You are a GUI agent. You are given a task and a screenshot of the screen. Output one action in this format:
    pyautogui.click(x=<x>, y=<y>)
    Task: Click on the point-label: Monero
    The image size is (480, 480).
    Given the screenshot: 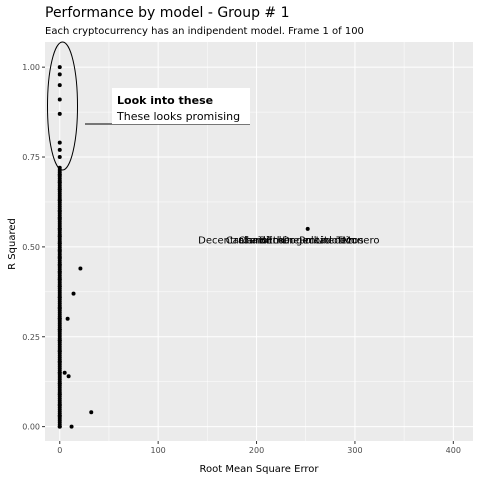 What is the action you would take?
    pyautogui.click(x=360, y=241)
    